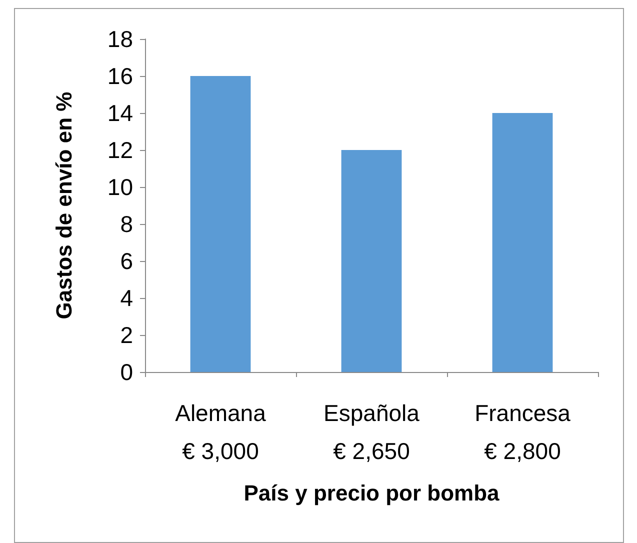 The width and height of the screenshot is (637, 543). What do you see at coordinates (220, 432) in the screenshot?
I see `x-tick-label: Alemana € 3,000` at bounding box center [220, 432].